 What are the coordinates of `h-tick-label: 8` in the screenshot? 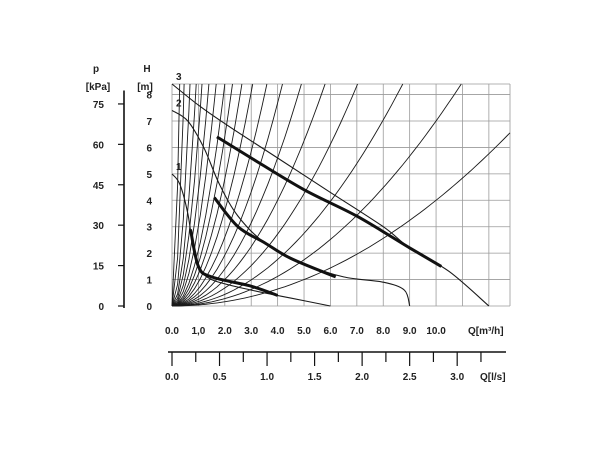 It's located at (149, 96).